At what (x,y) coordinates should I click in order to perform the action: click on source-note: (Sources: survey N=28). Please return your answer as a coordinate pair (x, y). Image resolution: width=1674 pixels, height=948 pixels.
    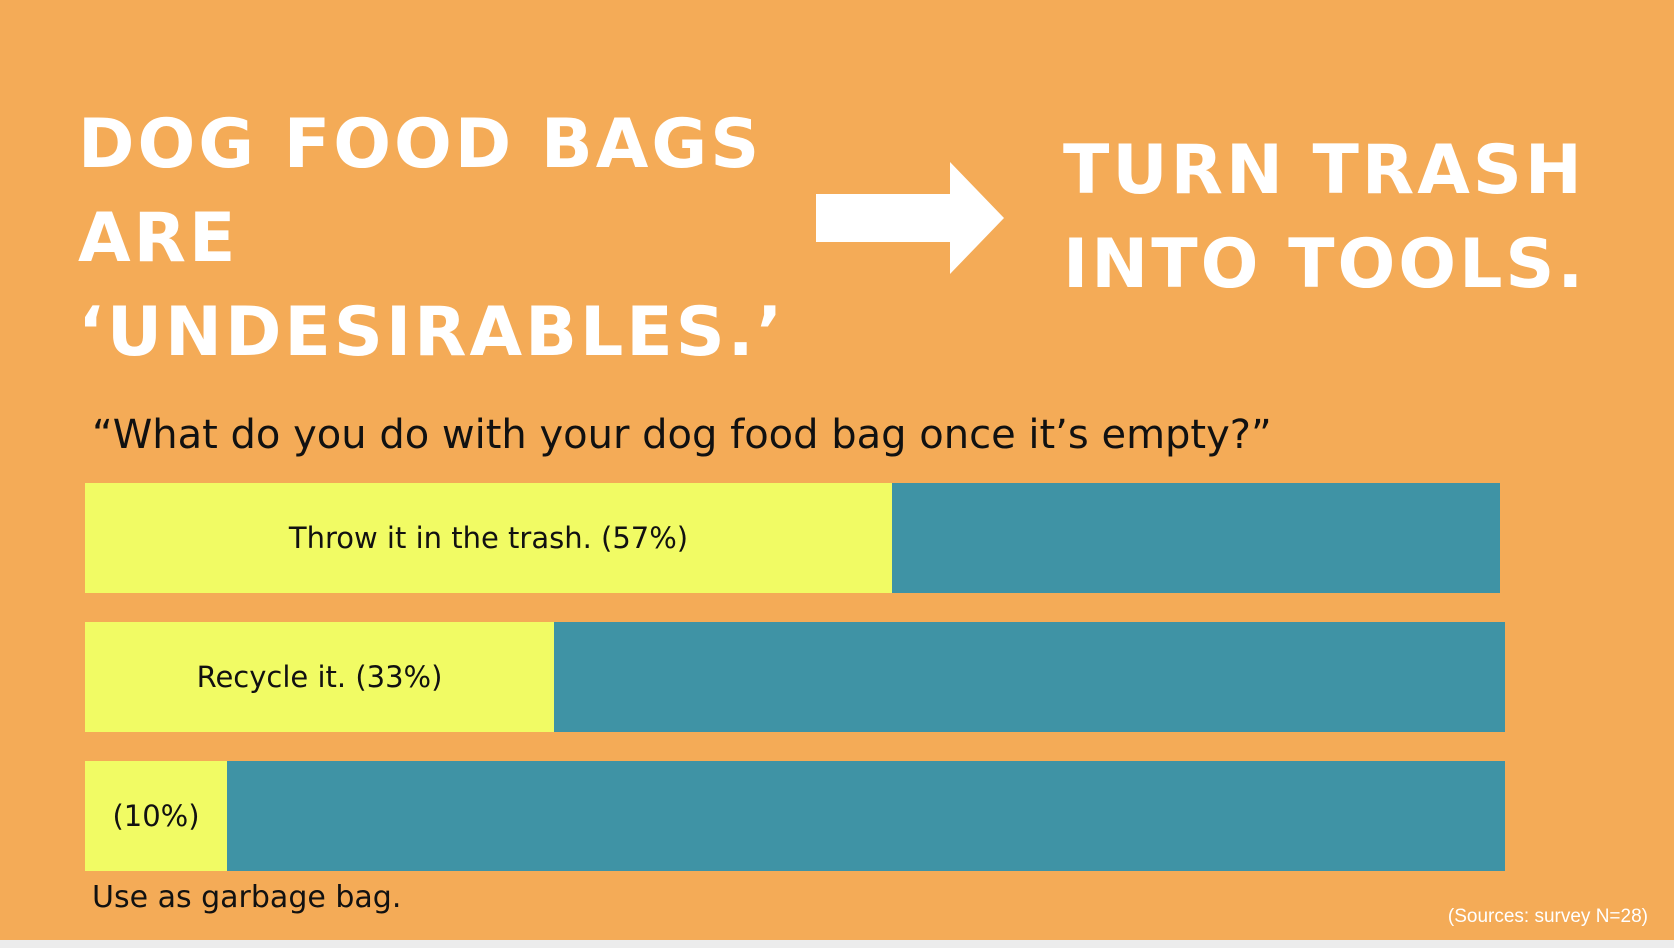
    Looking at the image, I should click on (1547, 916).